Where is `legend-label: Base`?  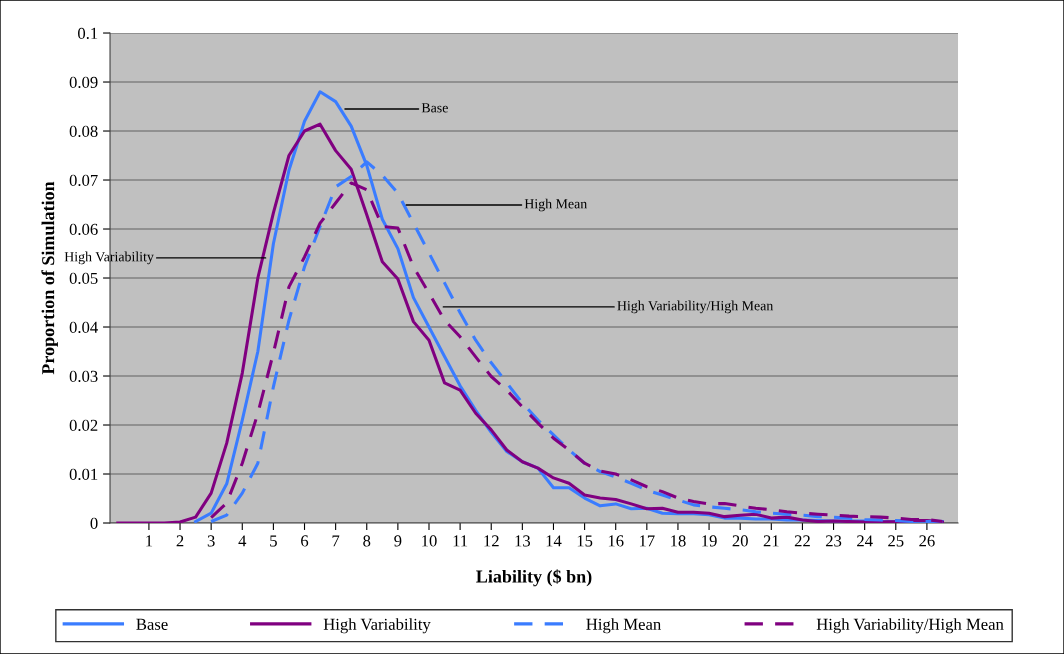
legend-label: Base is located at coordinates (152, 624).